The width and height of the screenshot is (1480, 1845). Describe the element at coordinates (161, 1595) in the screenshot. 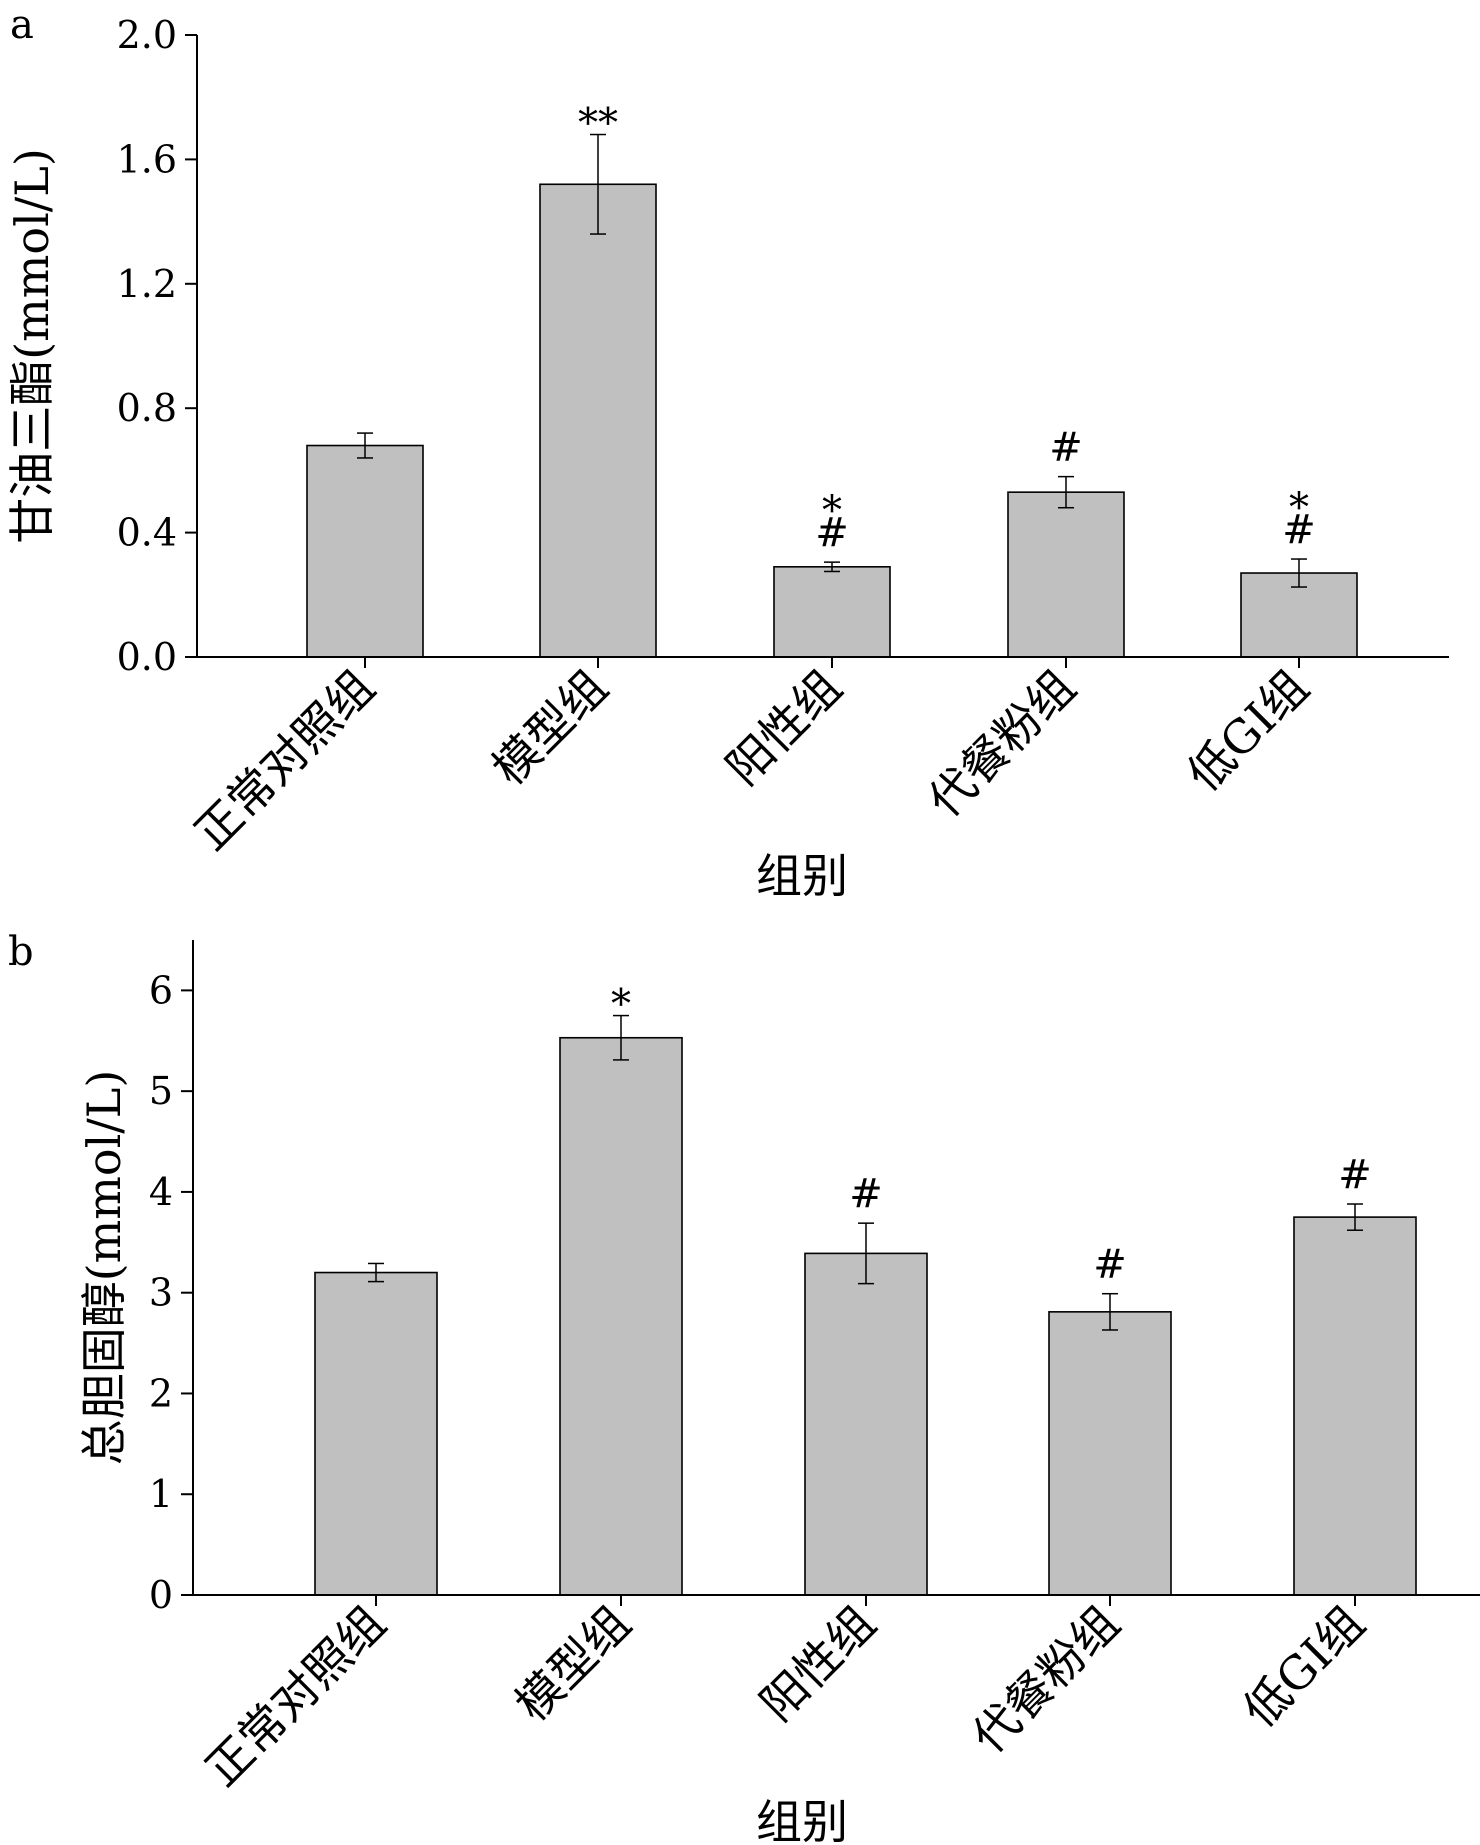

I see `y-tick-label-1: 0` at that location.